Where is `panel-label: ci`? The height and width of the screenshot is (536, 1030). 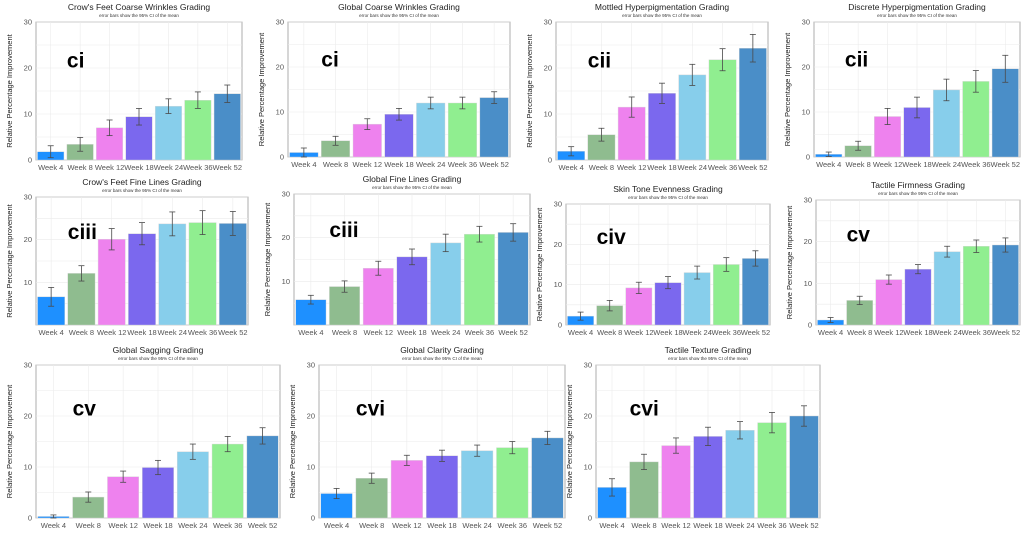 panel-label: ci is located at coordinates (330, 60).